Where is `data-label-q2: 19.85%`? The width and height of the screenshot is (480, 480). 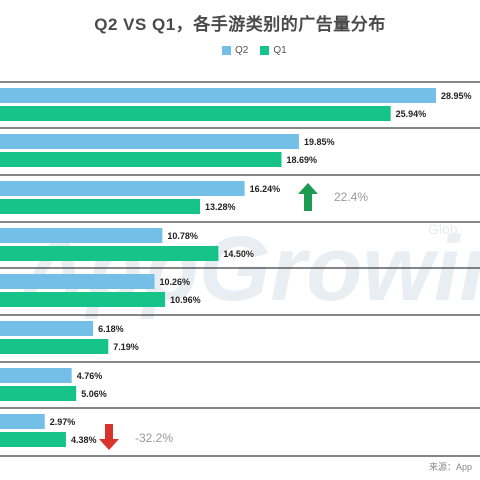
data-label-q2: 19.85% is located at coordinates (319, 142).